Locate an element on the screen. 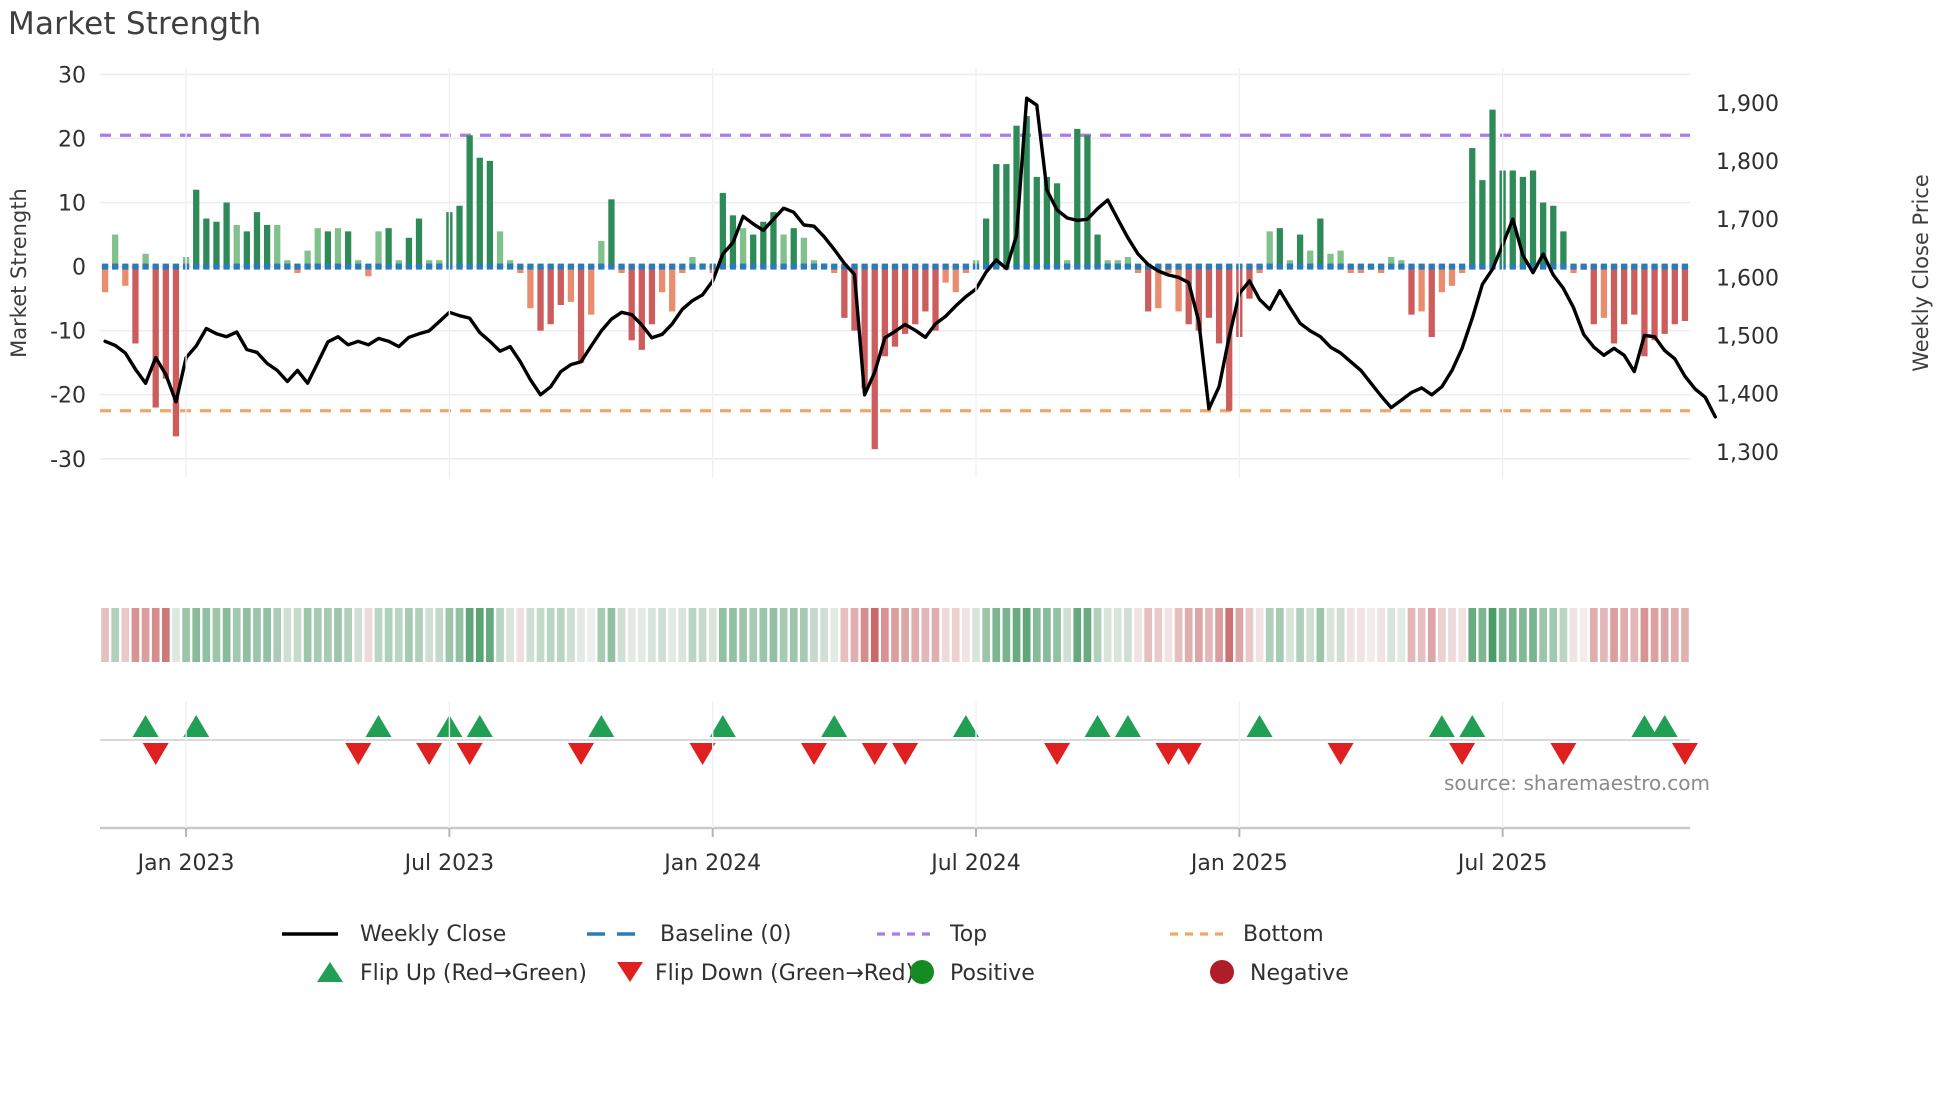  legend-item: Flip Down (Green→Red) is located at coordinates (765, 973).